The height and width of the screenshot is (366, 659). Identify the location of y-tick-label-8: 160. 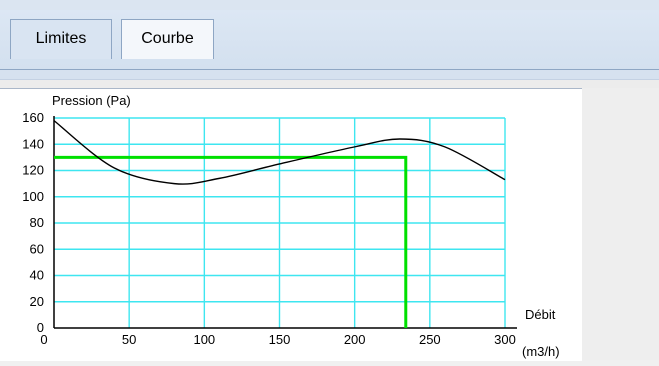
(33, 117).